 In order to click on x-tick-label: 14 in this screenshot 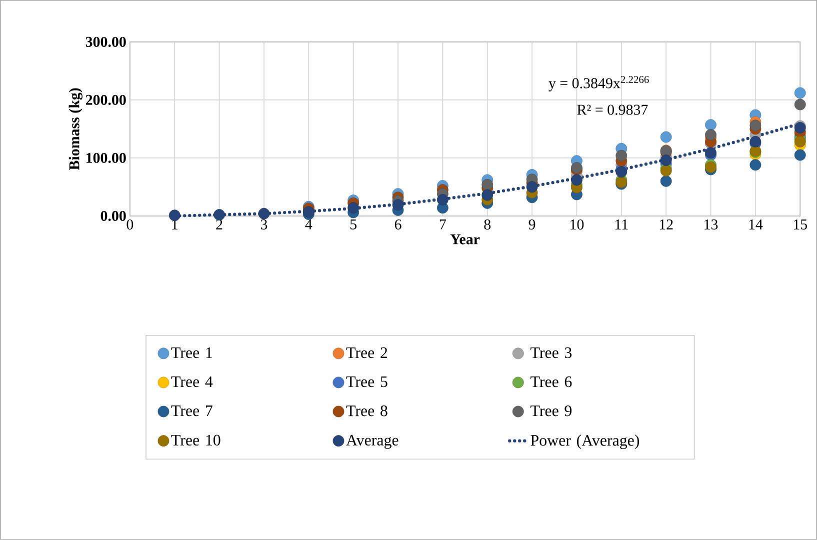, I will do `click(756, 225)`.